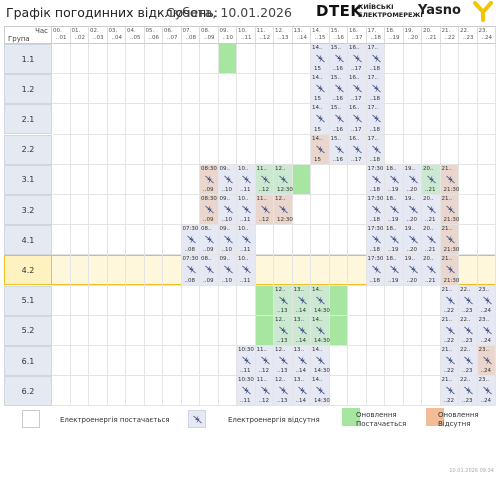  What do you see at coordinates (338, 149) in the screenshot?
I see `outage-cell: 15.. ..16` at bounding box center [338, 149].